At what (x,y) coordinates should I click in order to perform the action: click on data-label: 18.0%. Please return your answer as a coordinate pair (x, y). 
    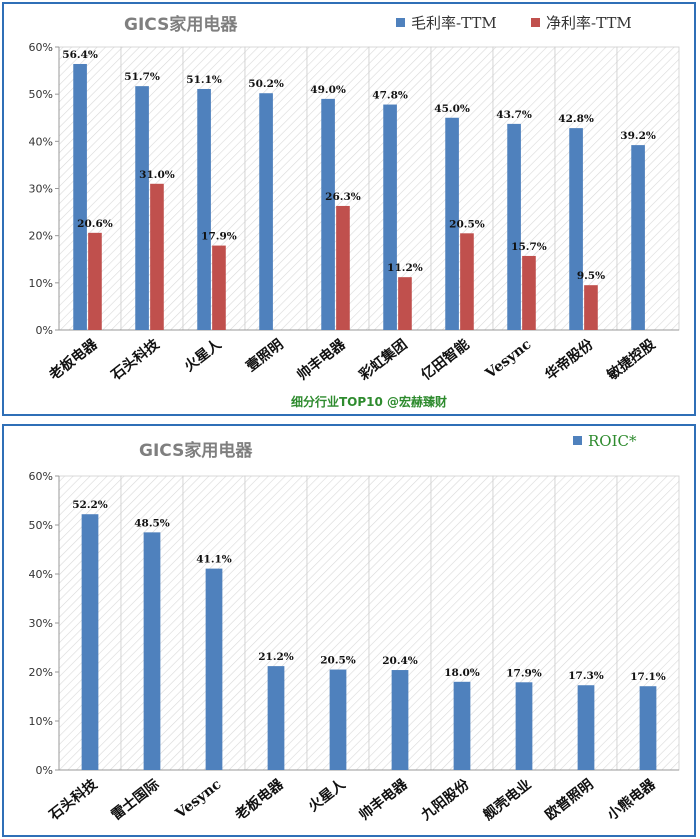
    Looking at the image, I should click on (462, 673).